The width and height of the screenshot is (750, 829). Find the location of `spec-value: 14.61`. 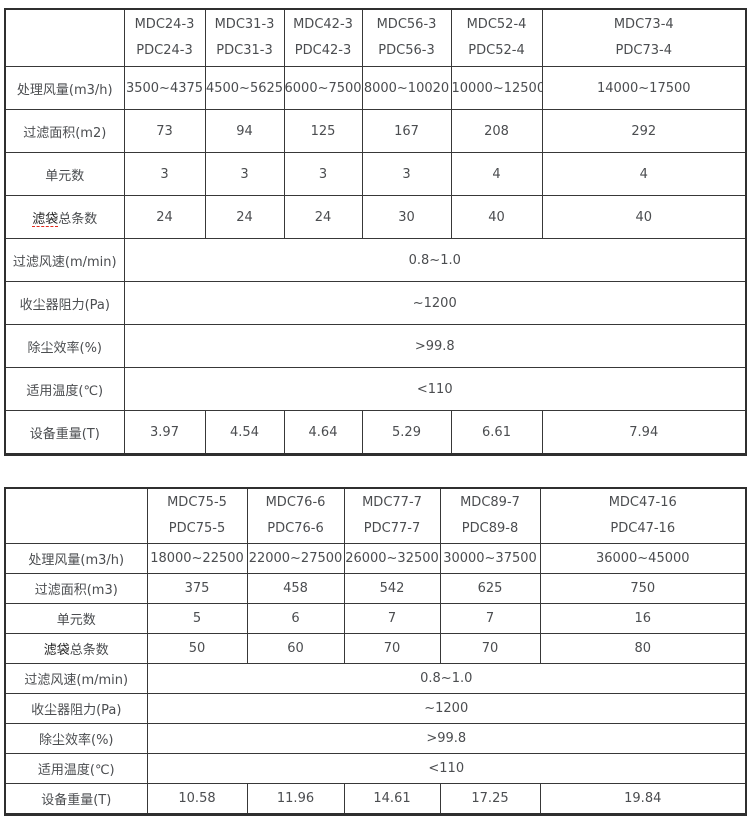

spec-value: 14.61 is located at coordinates (392, 799).